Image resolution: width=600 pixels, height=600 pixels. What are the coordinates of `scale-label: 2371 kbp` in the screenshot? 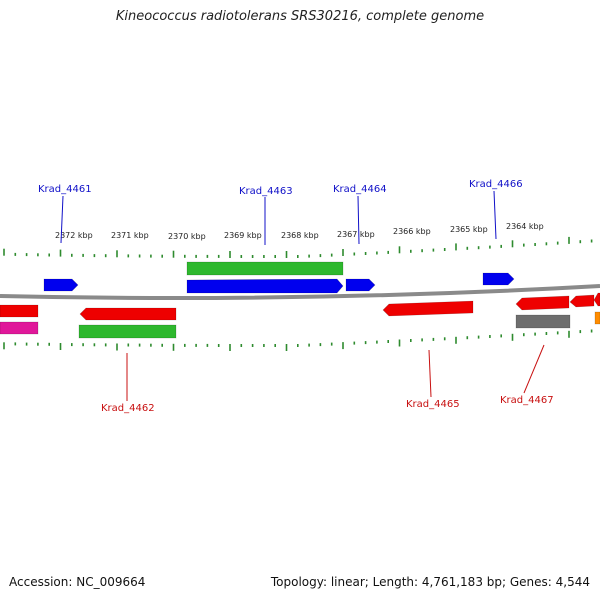 It's located at (130, 235).